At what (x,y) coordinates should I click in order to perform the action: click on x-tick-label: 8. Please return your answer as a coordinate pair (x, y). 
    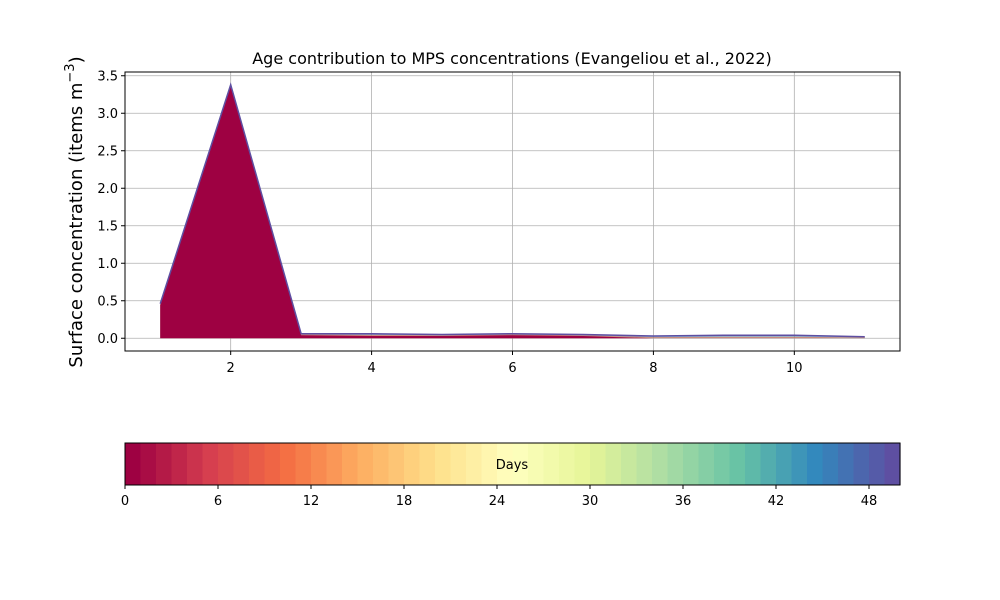
    Looking at the image, I should click on (653, 368).